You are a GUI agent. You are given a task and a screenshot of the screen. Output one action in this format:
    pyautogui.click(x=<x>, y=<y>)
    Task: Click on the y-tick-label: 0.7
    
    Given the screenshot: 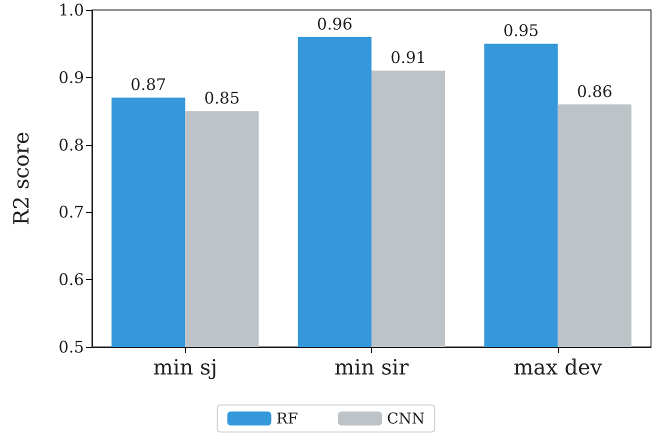 What is the action you would take?
    pyautogui.click(x=71, y=212)
    